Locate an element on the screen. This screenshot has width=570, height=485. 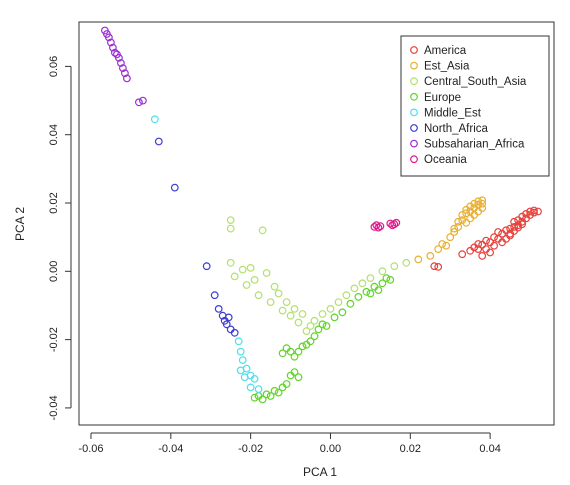
legend-label: Oceania is located at coordinates (445, 160).